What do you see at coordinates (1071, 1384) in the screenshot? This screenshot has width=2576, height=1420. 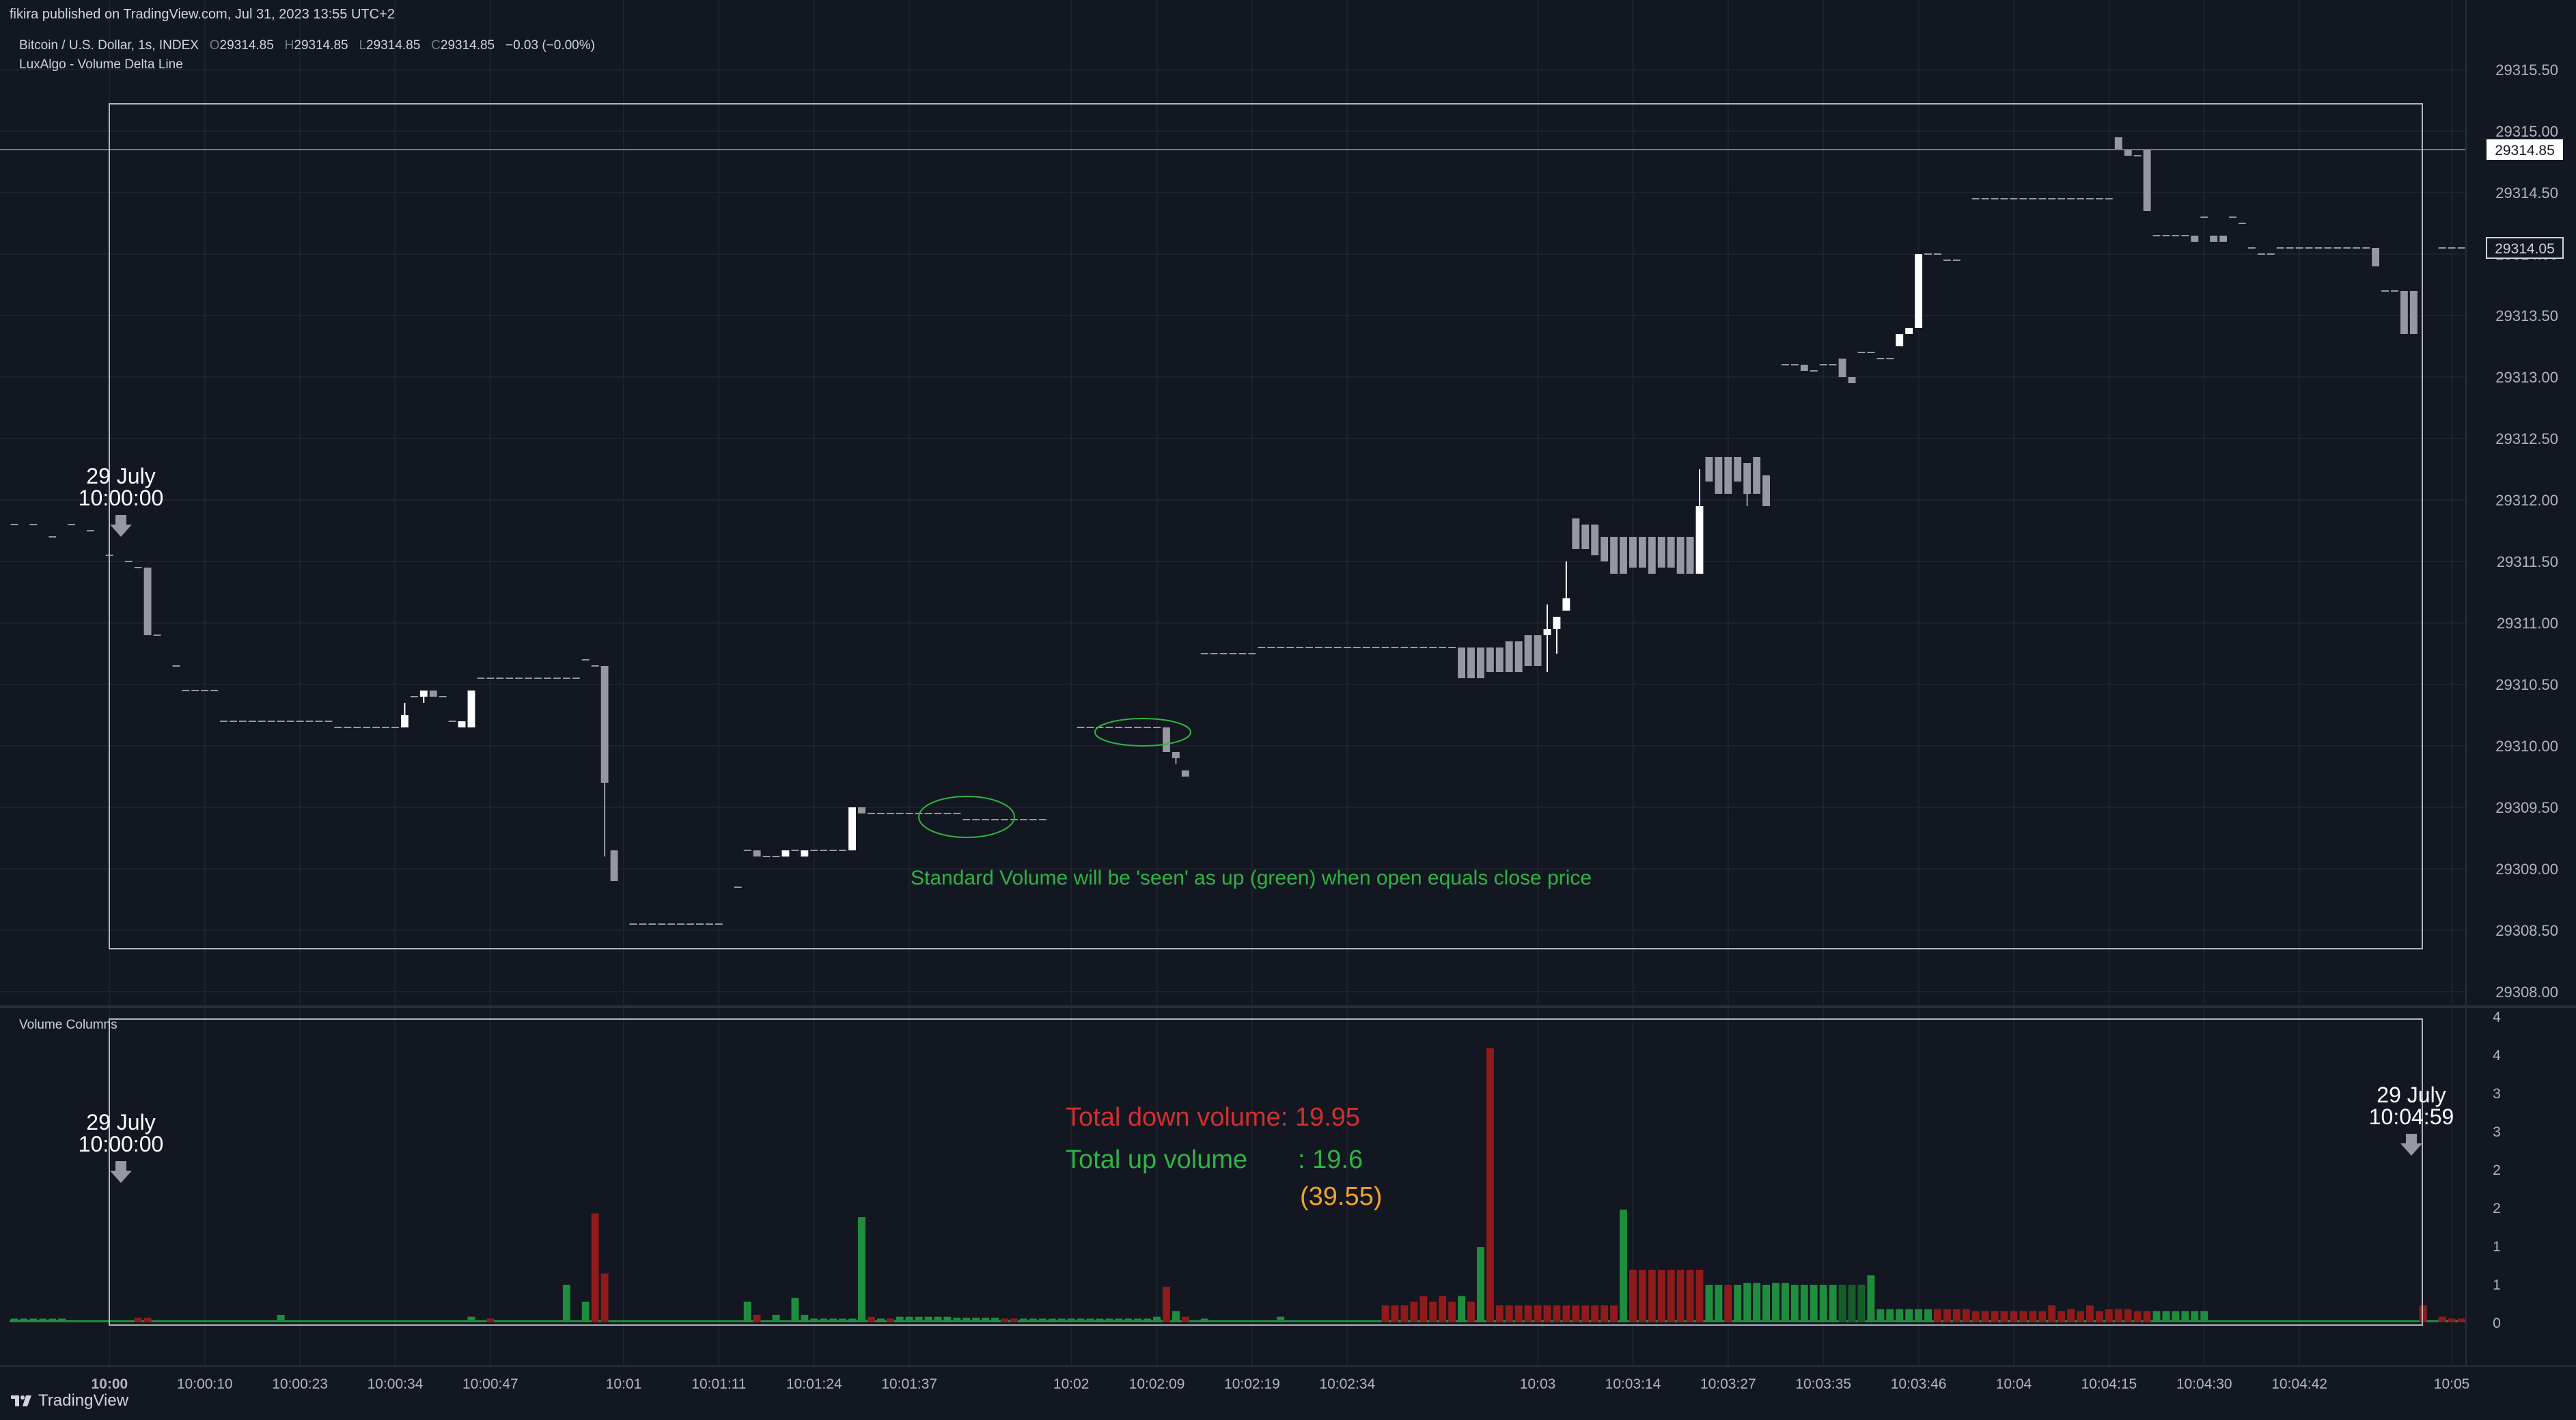 I see `time-tick-label: 10:02` at bounding box center [1071, 1384].